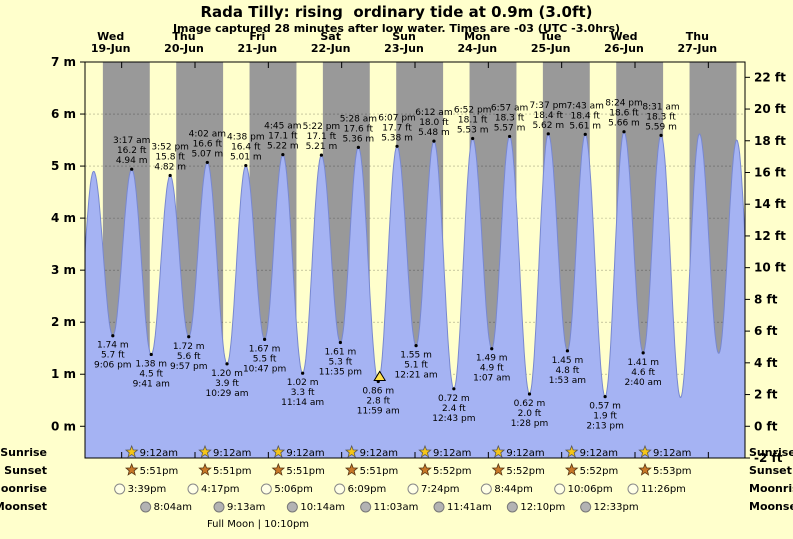  What do you see at coordinates (246, 158) in the screenshot?
I see `high-tide-label: 5.01 m` at bounding box center [246, 158].